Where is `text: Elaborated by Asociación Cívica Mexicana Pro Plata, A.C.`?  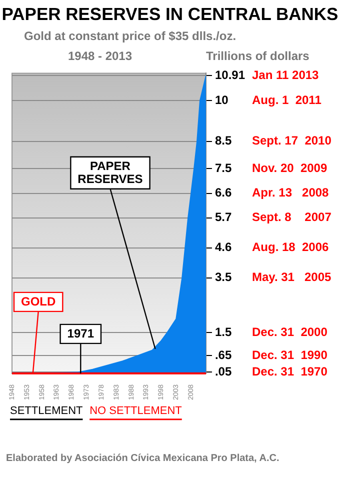 text: Elaborated by Asociación Cívica Mexicana Pro Plata, A.C. is located at coordinates (143, 458).